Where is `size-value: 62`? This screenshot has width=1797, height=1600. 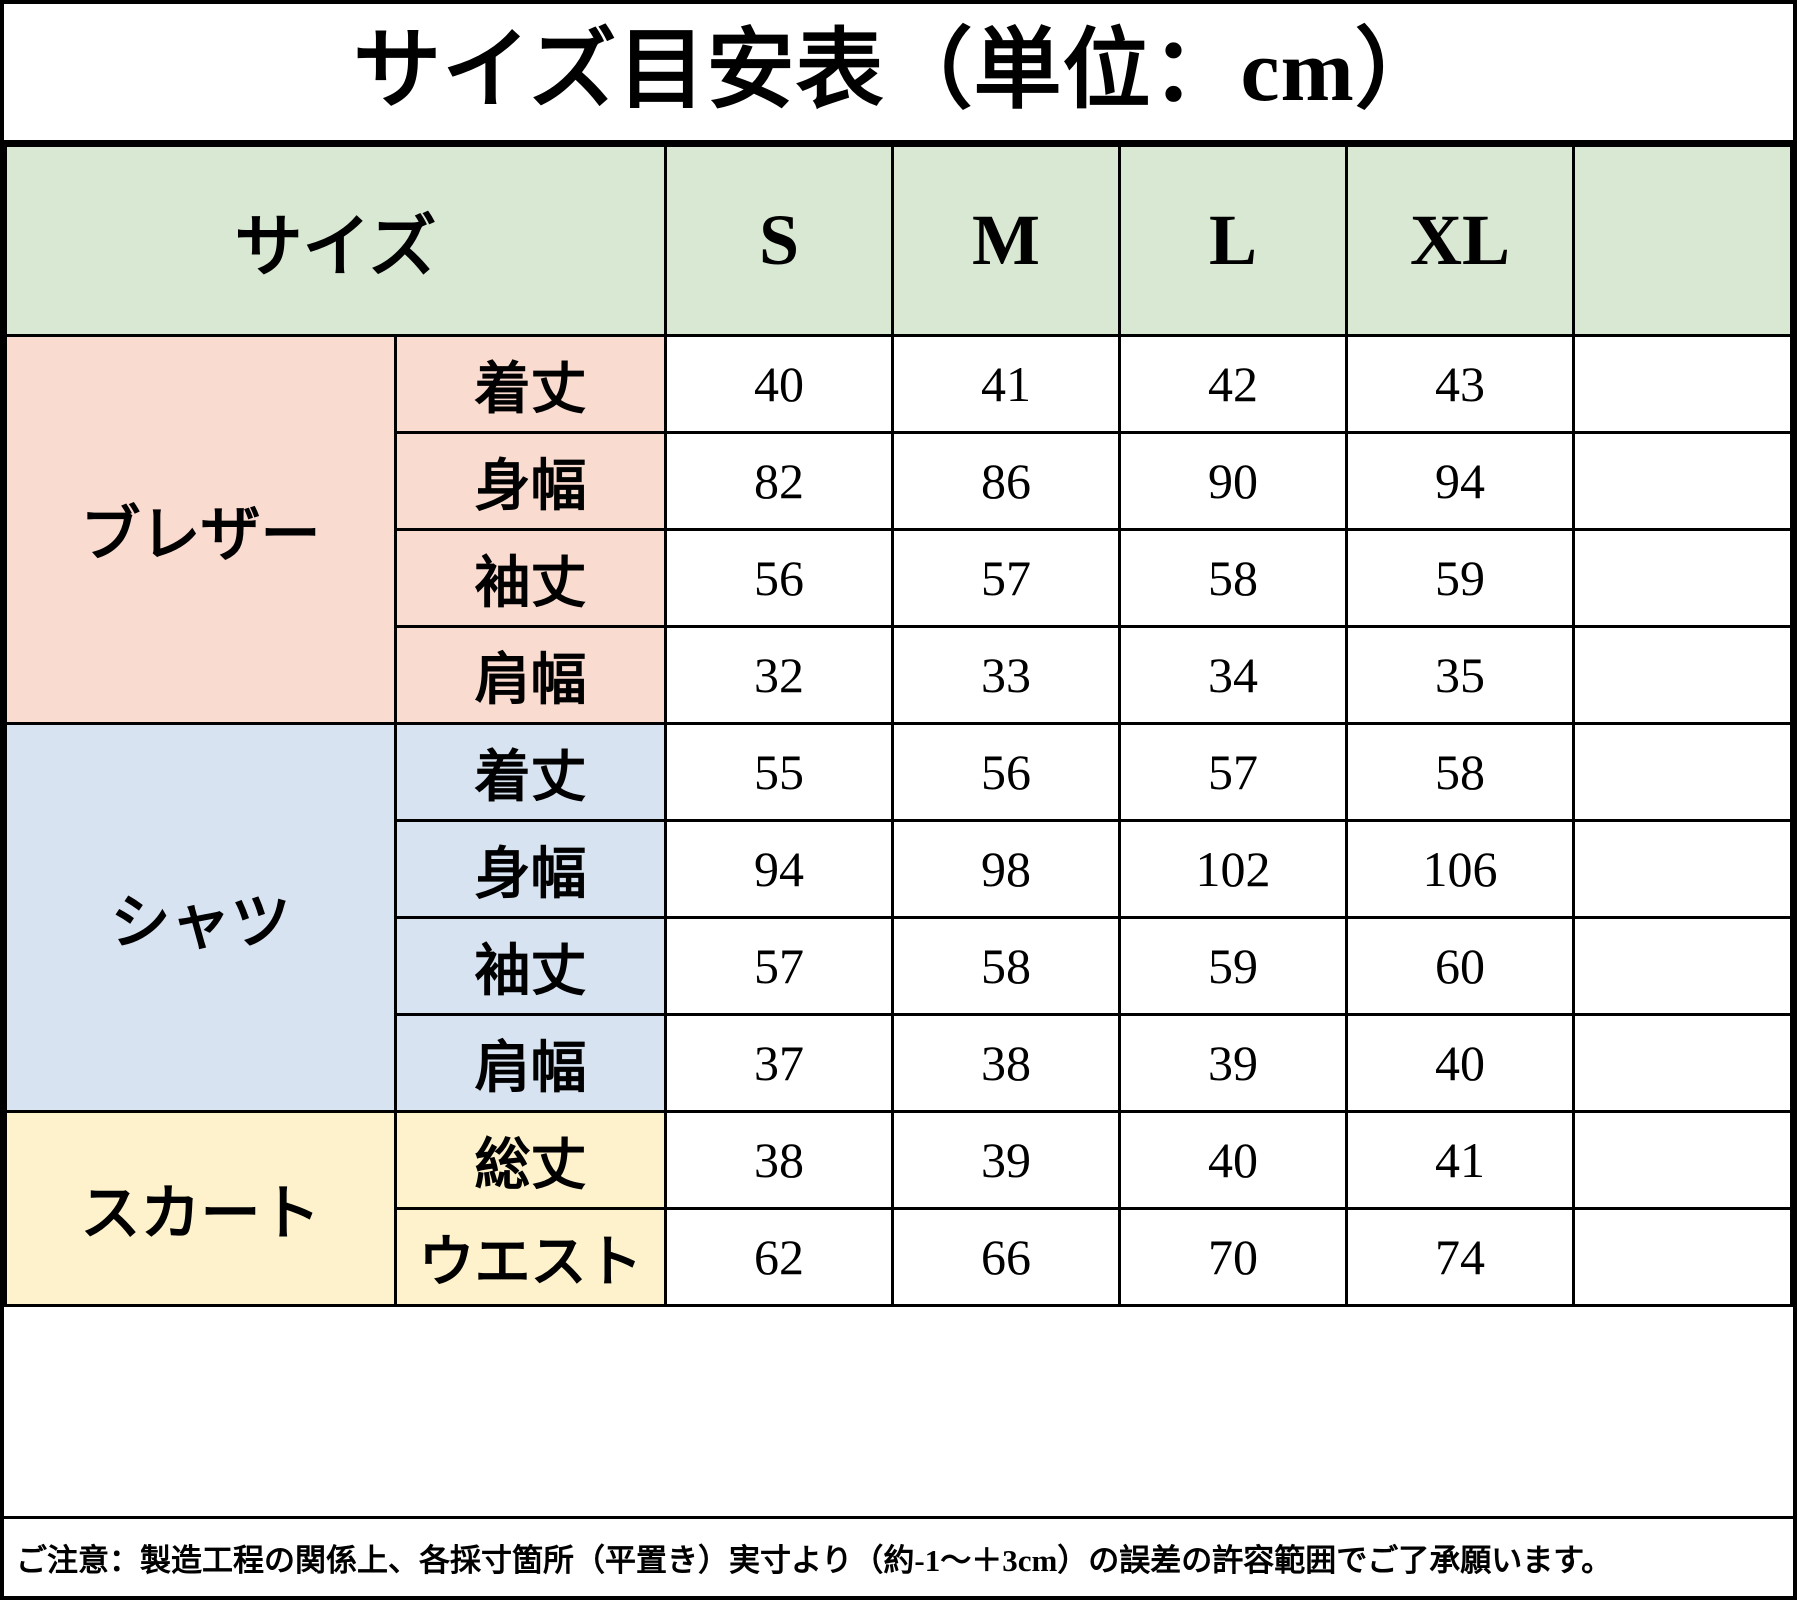
size-value: 62 is located at coordinates (779, 1257).